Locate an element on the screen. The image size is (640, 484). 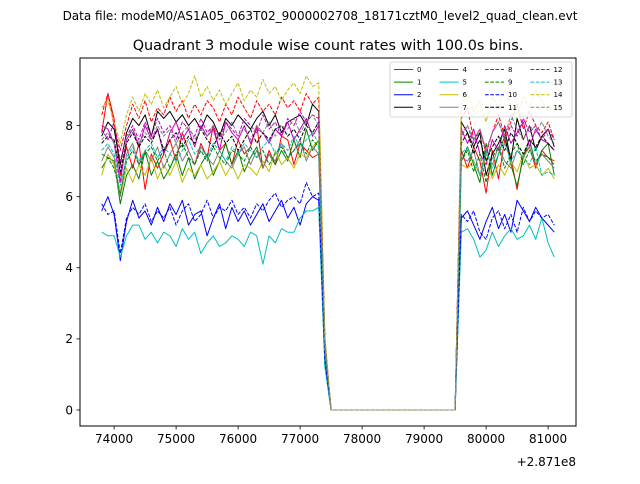
x-tick-label-80000: 80000 is located at coordinates (486, 439).